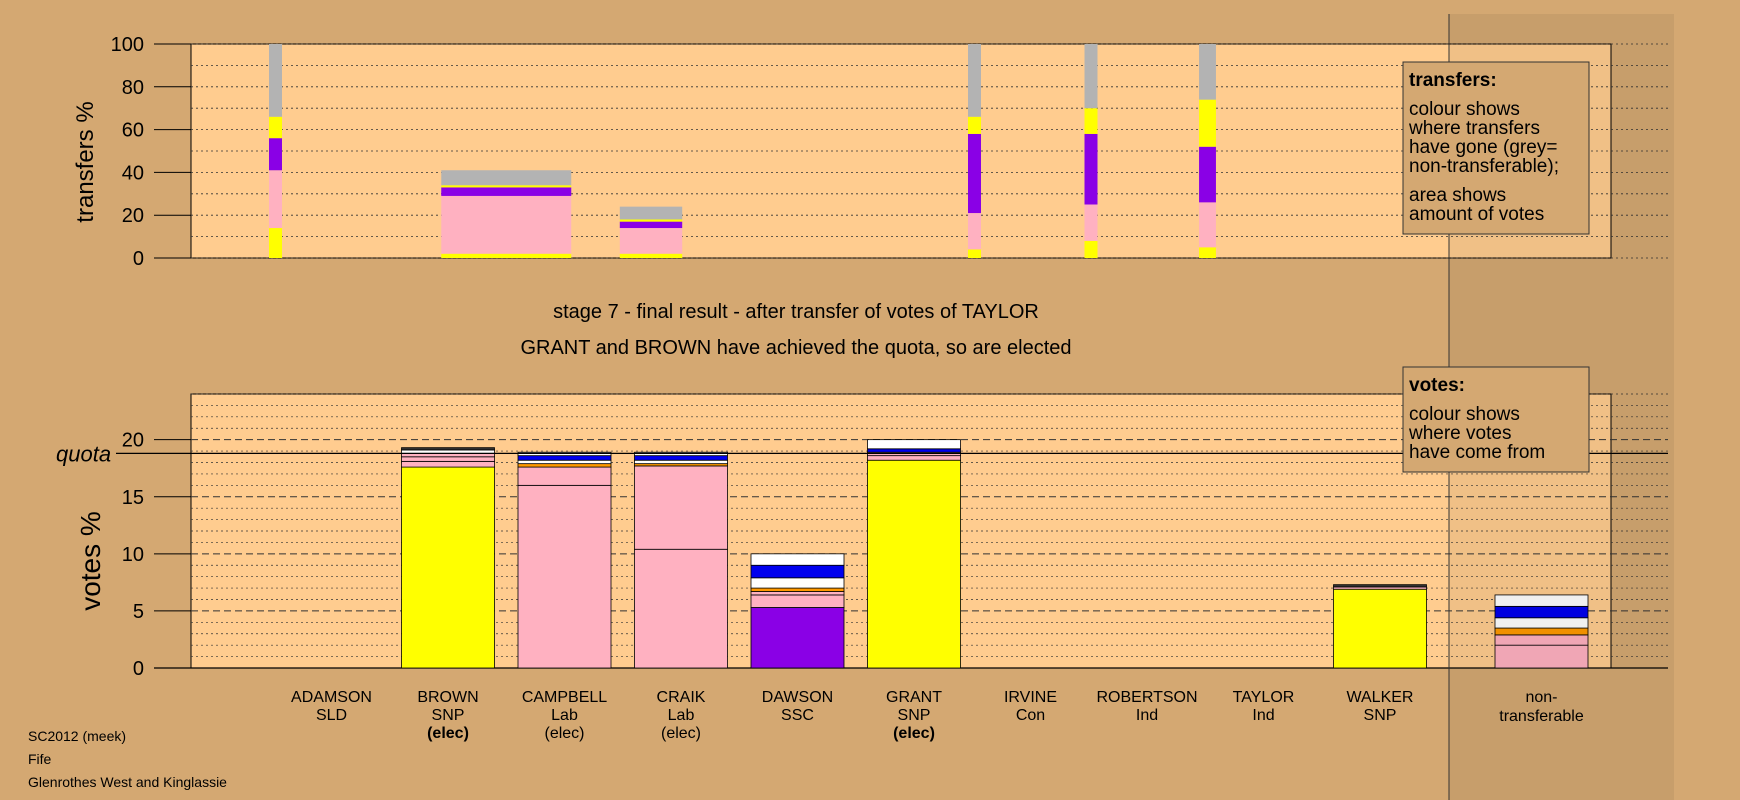 The width and height of the screenshot is (1740, 800). I want to click on candidate-party: Con, so click(1030, 715).